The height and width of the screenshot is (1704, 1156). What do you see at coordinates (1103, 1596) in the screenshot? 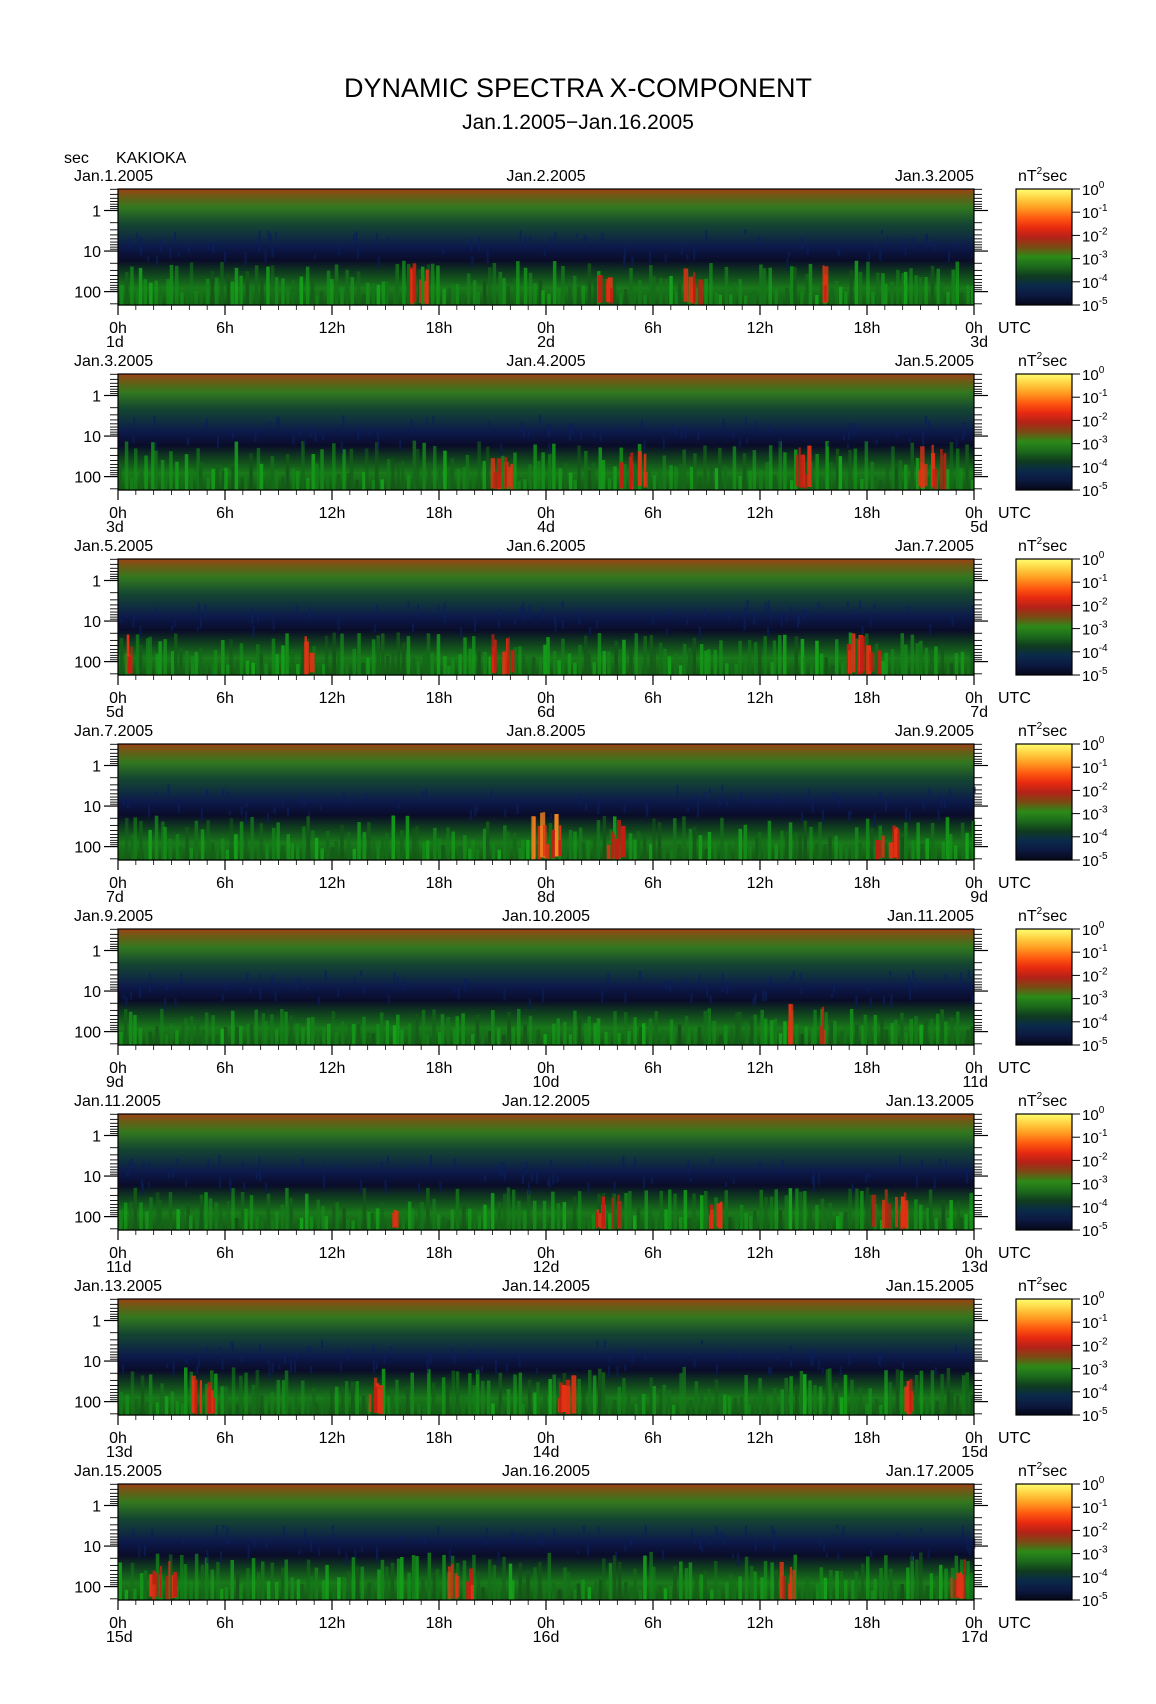
I see `colorbar-tick-exponent: -5` at bounding box center [1103, 1596].